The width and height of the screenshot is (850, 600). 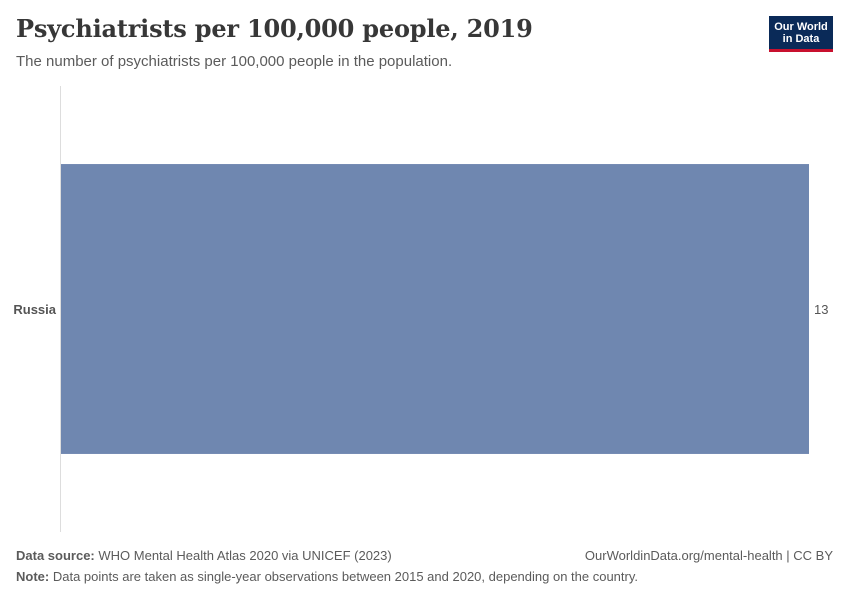 I want to click on category-label: Russia, so click(x=34, y=309).